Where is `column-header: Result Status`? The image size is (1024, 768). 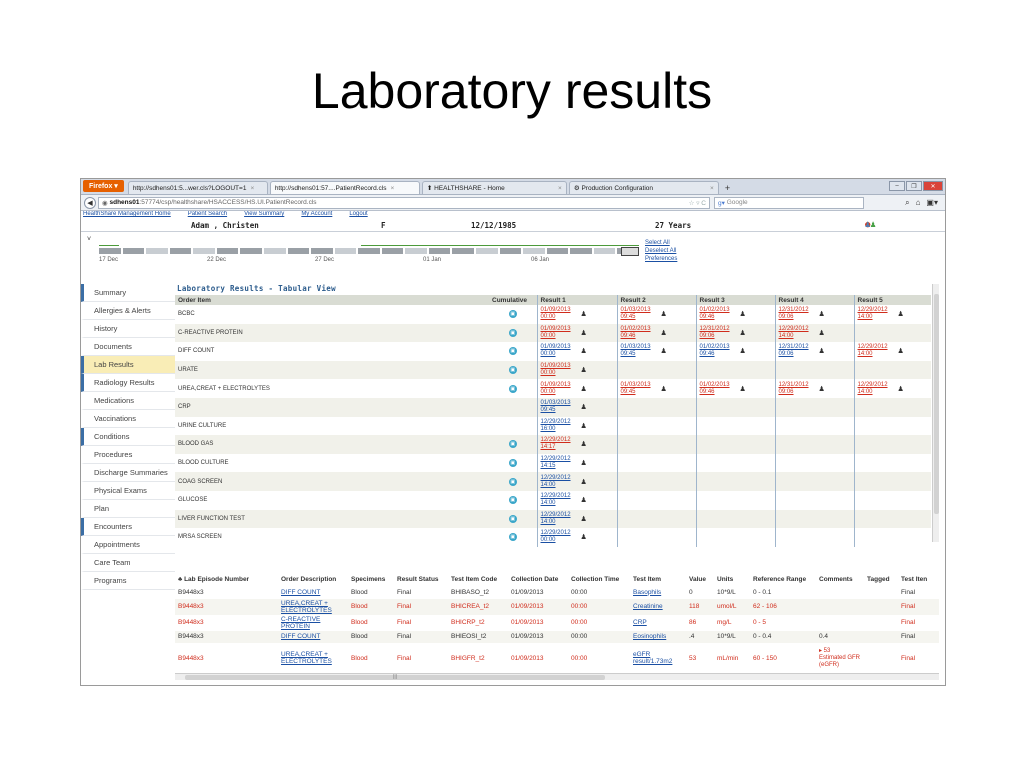 column-header: Result Status is located at coordinates (421, 579).